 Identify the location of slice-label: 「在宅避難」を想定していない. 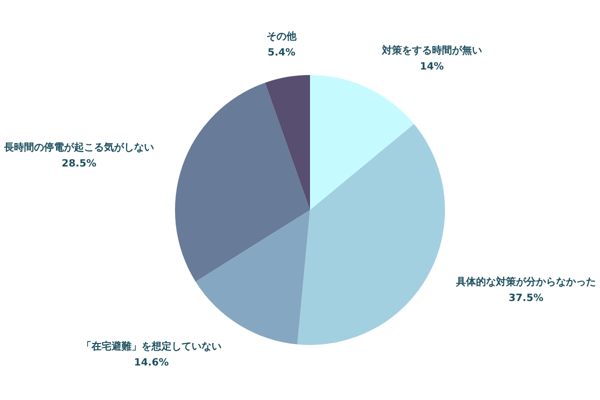
(151, 346).